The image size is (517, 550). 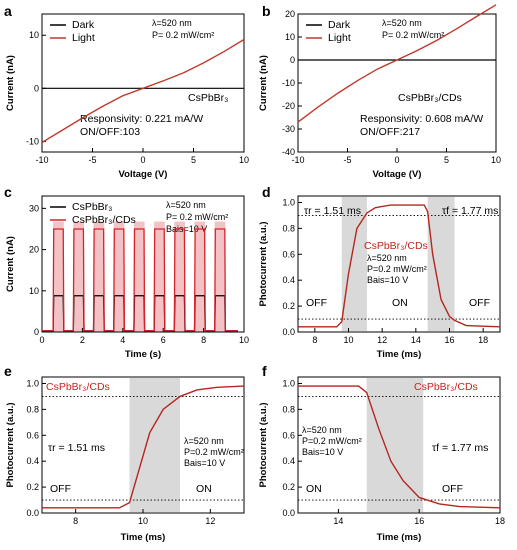 What do you see at coordinates (8, 371) in the screenshot?
I see `panel-label-e: e` at bounding box center [8, 371].